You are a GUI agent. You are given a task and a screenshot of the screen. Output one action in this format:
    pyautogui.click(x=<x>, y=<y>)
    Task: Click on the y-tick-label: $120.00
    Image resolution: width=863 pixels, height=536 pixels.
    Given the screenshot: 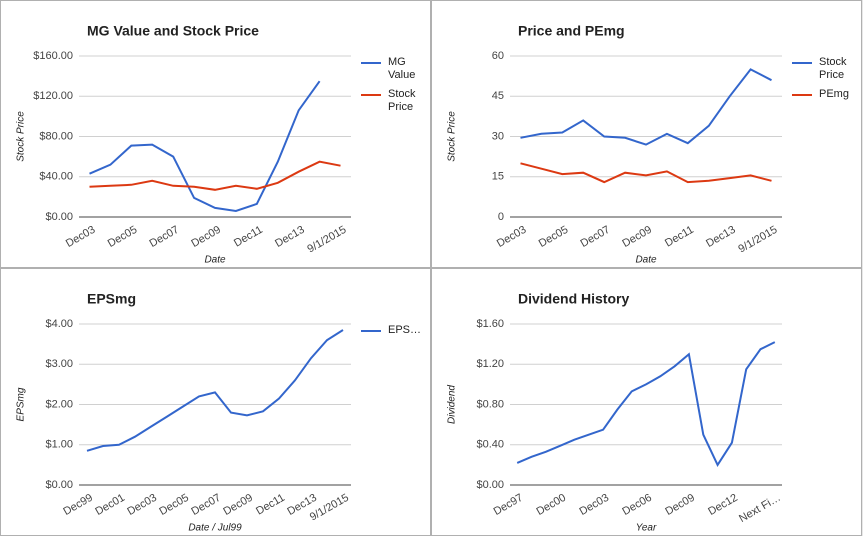 What is the action you would take?
    pyautogui.click(x=53, y=96)
    